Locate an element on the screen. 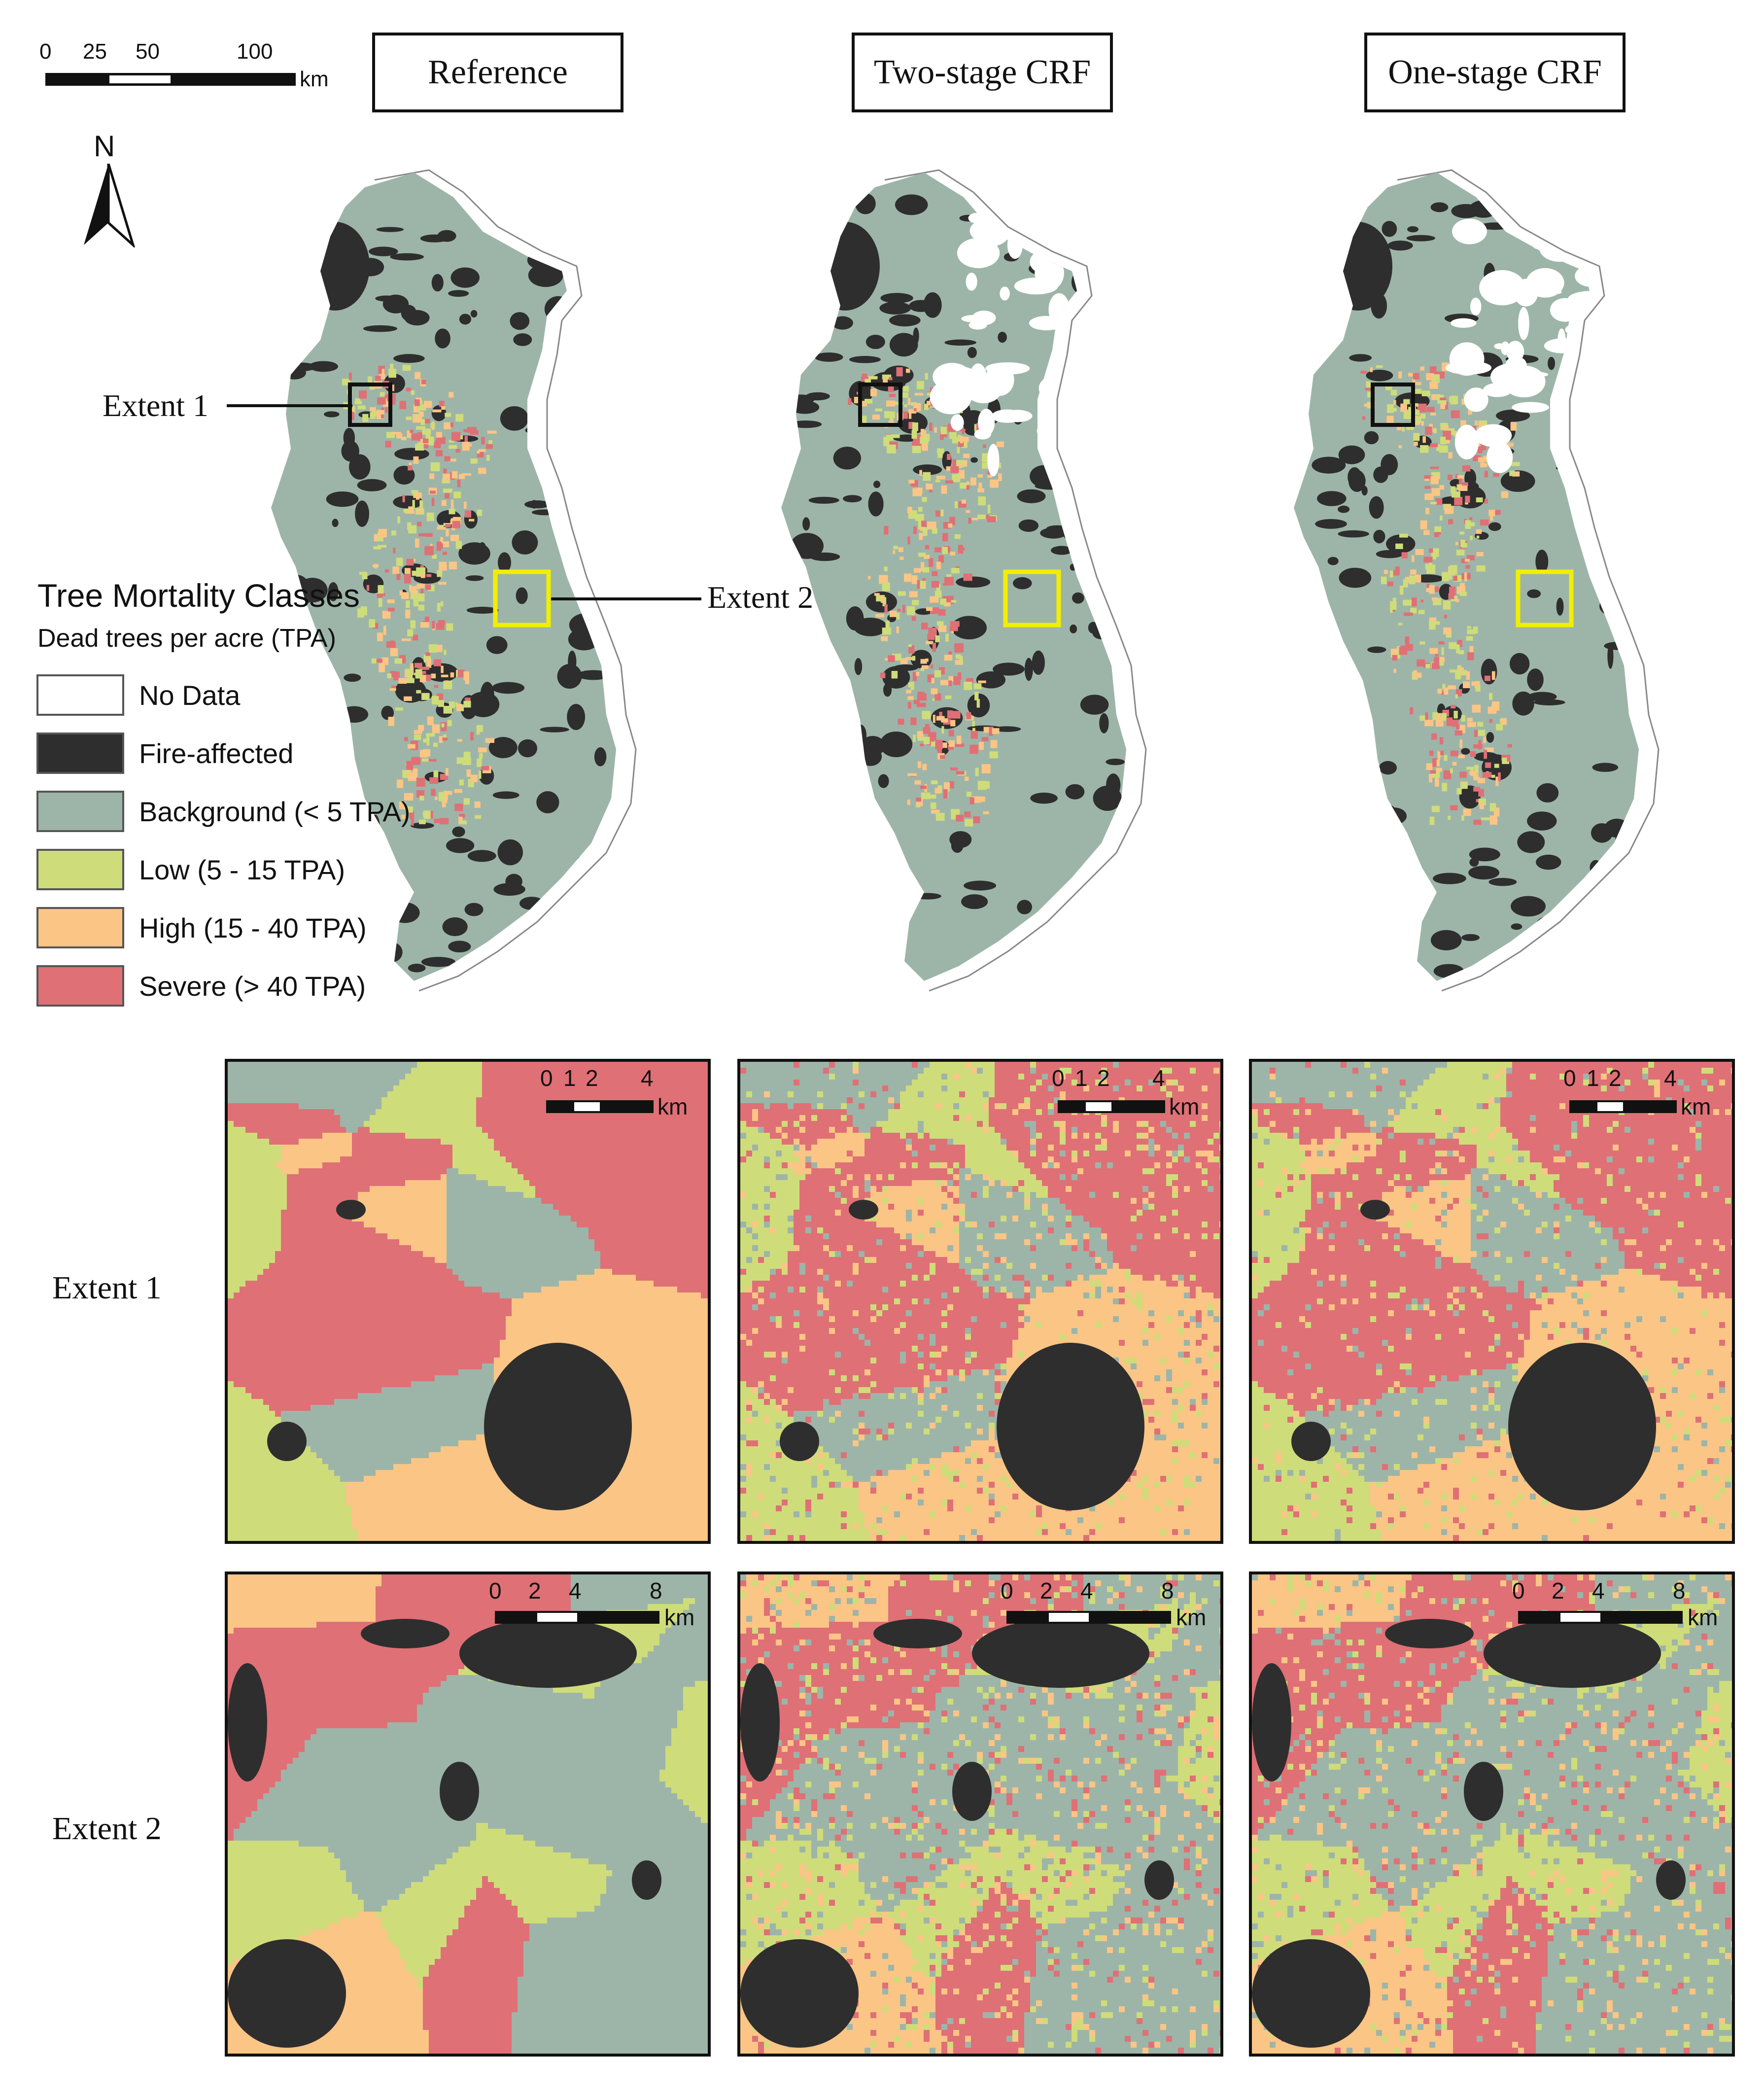 Image resolution: width=1764 pixels, height=2095 pixels. legend-label-low: Low (5 - 15 TPA) is located at coordinates (242, 870).